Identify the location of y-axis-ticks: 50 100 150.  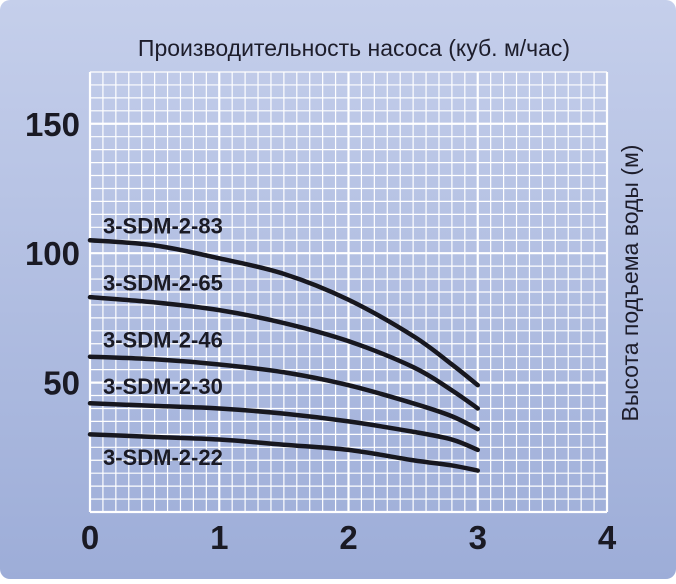
(52, 254).